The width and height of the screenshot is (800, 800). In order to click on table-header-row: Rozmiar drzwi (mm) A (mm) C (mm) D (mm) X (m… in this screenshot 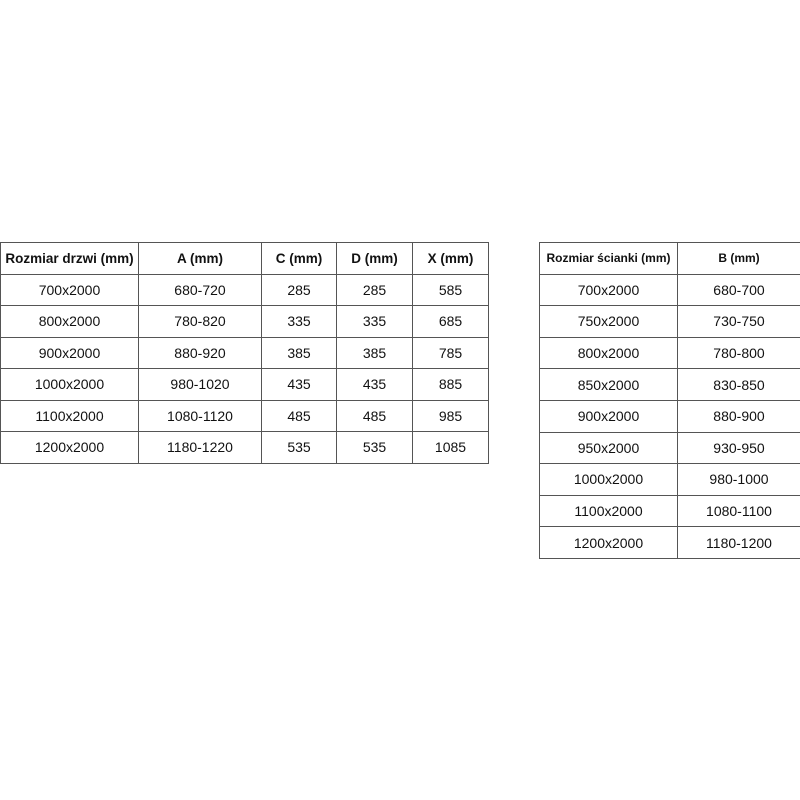, I will do `click(244, 258)`.